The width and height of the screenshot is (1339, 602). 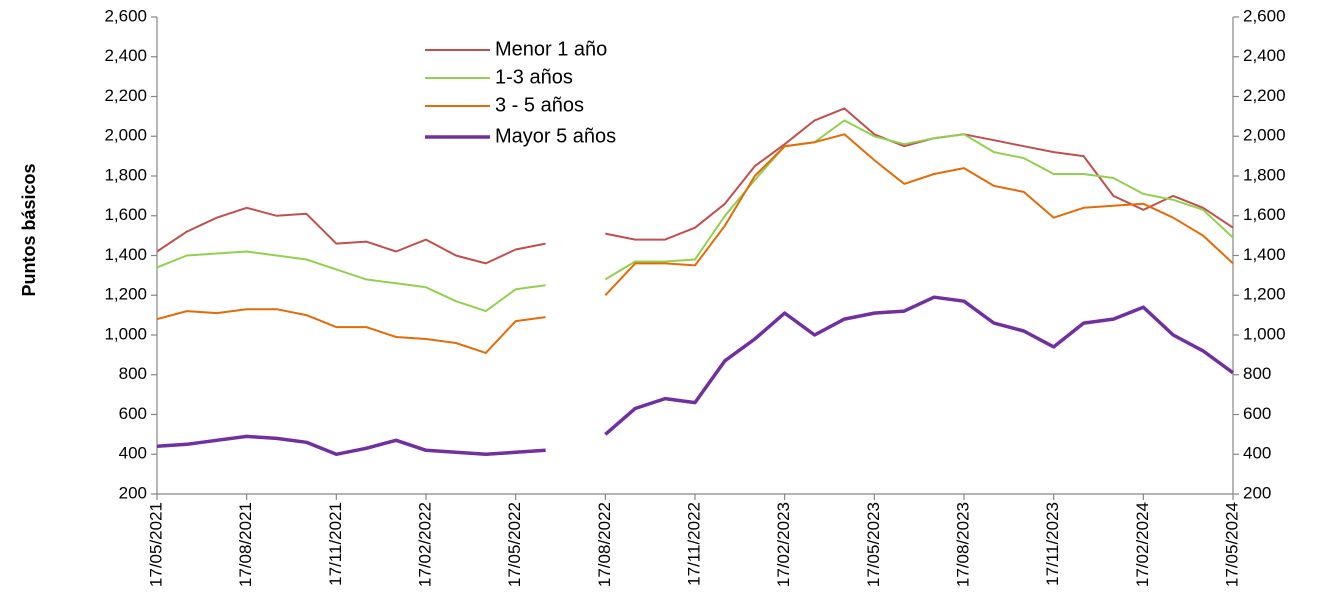 What do you see at coordinates (555, 136) in the screenshot?
I see `legend-label: Mayor 5 años` at bounding box center [555, 136].